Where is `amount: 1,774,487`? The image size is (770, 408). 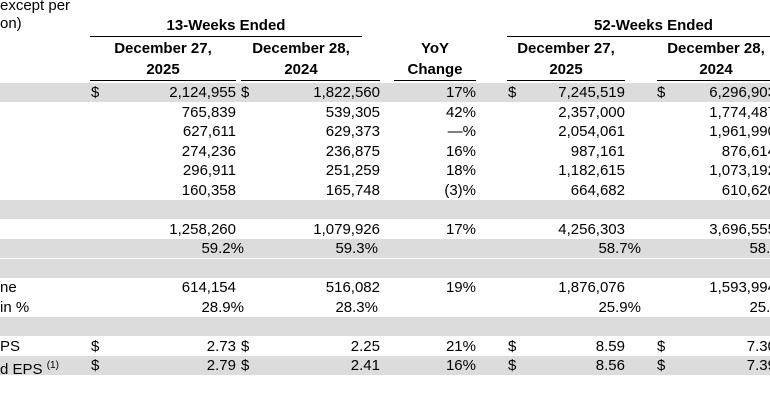 amount: 1,774,487 is located at coordinates (739, 112).